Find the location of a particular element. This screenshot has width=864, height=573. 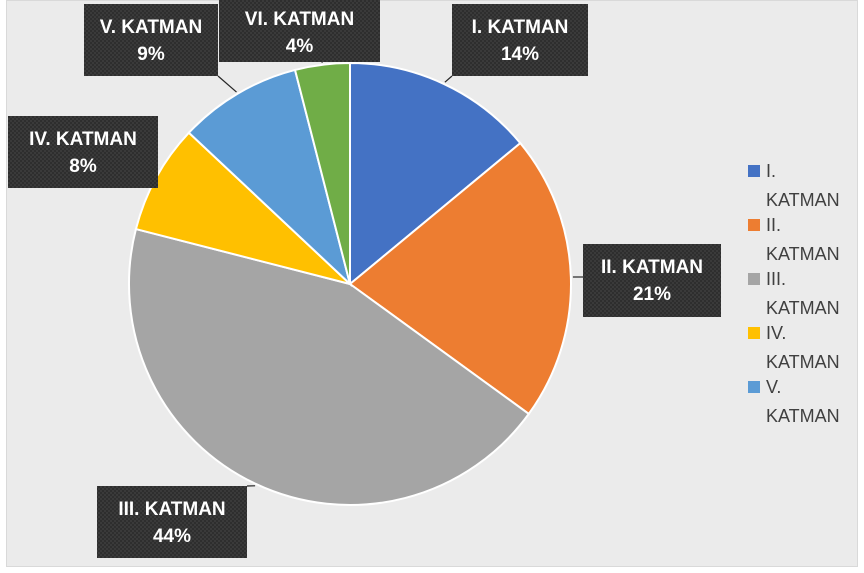

data-label: III. KATMAN 44% is located at coordinates (172, 522).